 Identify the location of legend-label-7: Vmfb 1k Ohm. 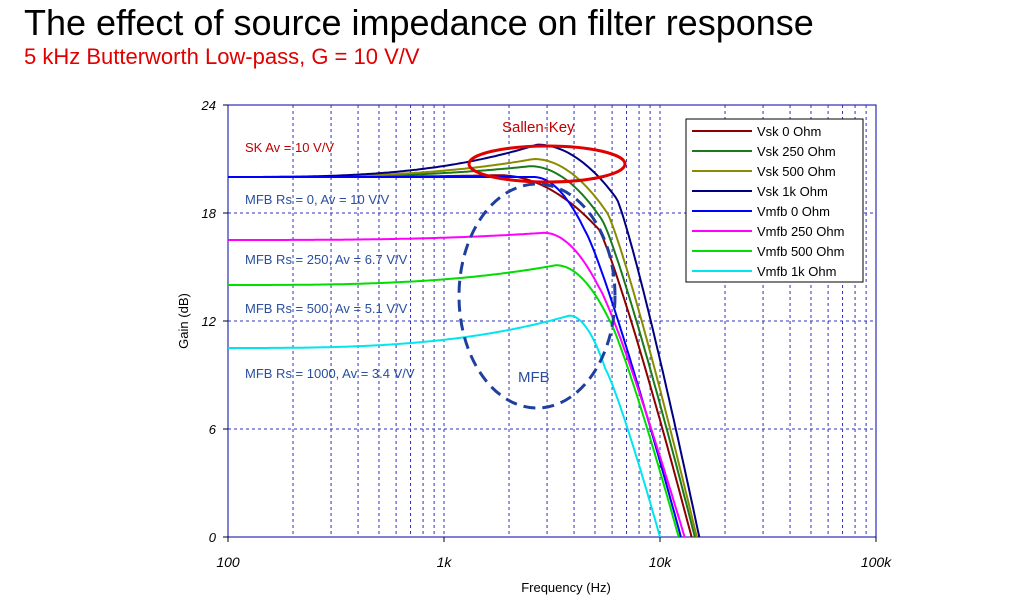
(796, 271).